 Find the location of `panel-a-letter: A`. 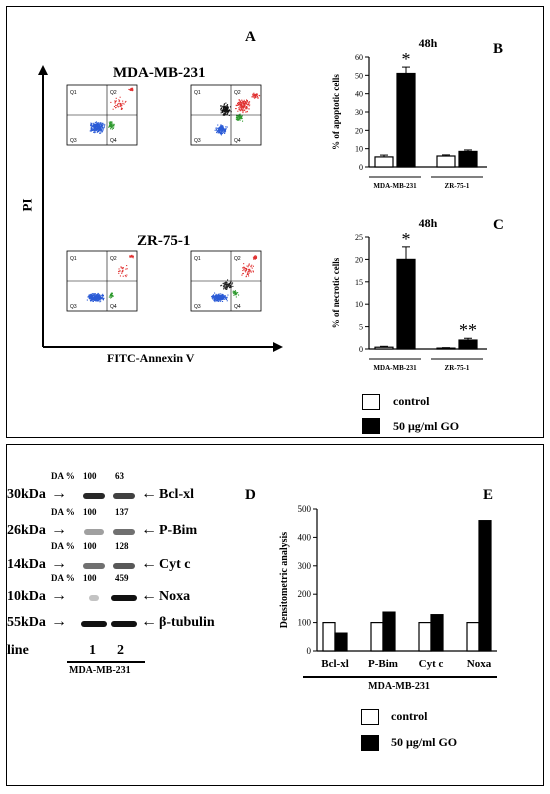

panel-a-letter: A is located at coordinates (250, 37).